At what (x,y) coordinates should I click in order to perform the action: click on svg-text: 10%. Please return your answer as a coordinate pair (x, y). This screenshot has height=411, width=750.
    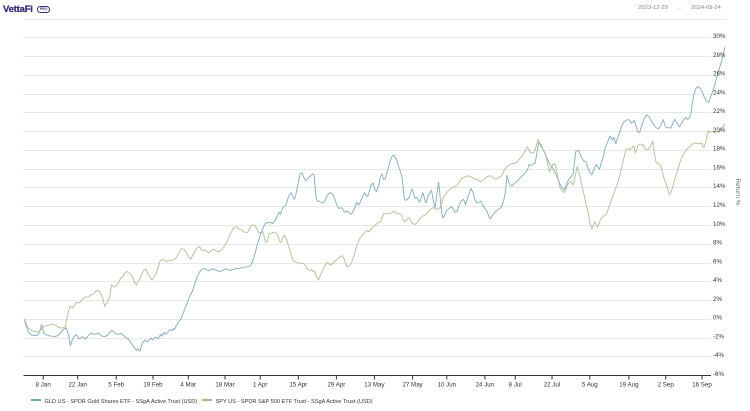
    Looking at the image, I should click on (719, 224).